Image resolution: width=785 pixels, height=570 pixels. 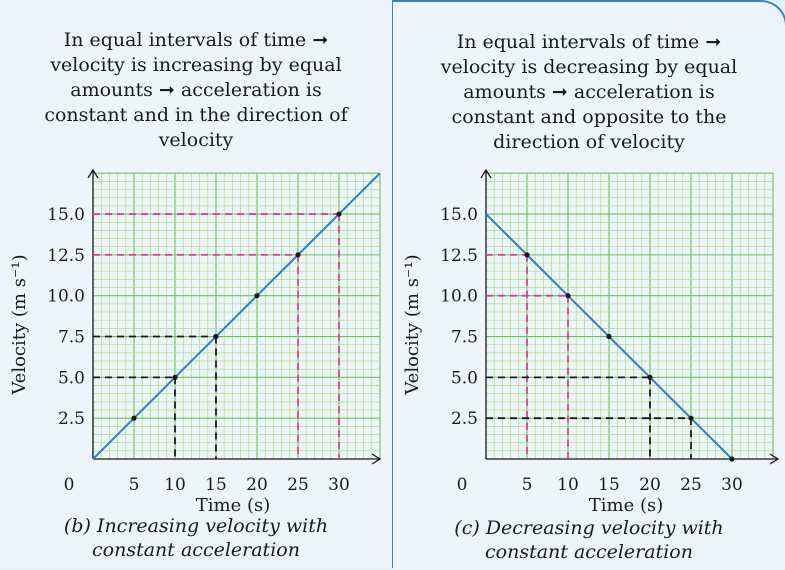 I want to click on description-line: constant and in the direction of, so click(x=196, y=115).